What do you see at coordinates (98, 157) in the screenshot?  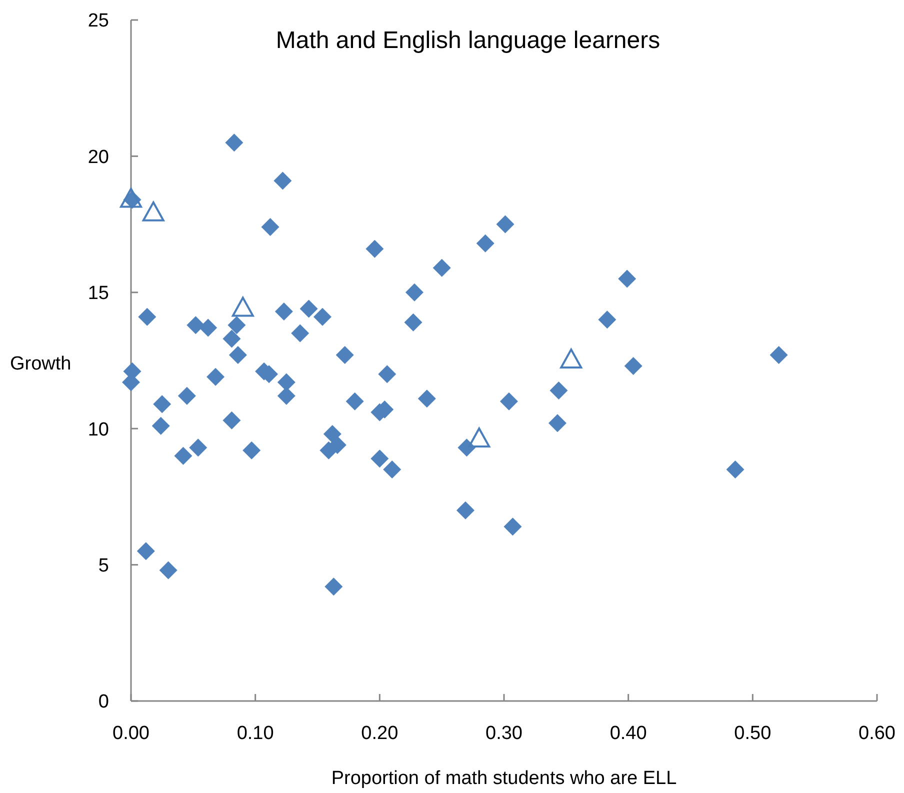 I see `y-tick-label: 20` at bounding box center [98, 157].